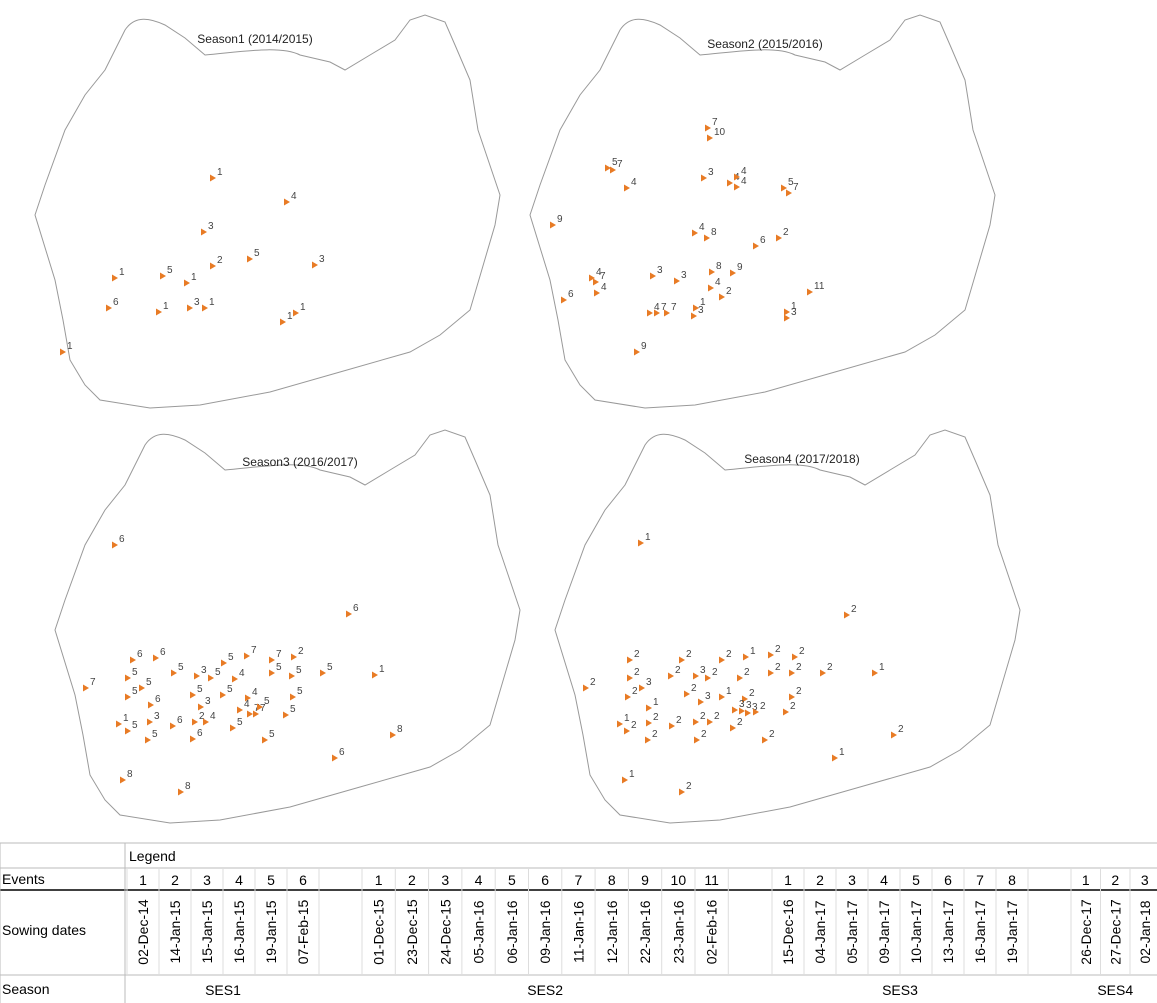 The height and width of the screenshot is (1003, 1157). What do you see at coordinates (175, 880) in the screenshot?
I see `event-number: 2` at bounding box center [175, 880].